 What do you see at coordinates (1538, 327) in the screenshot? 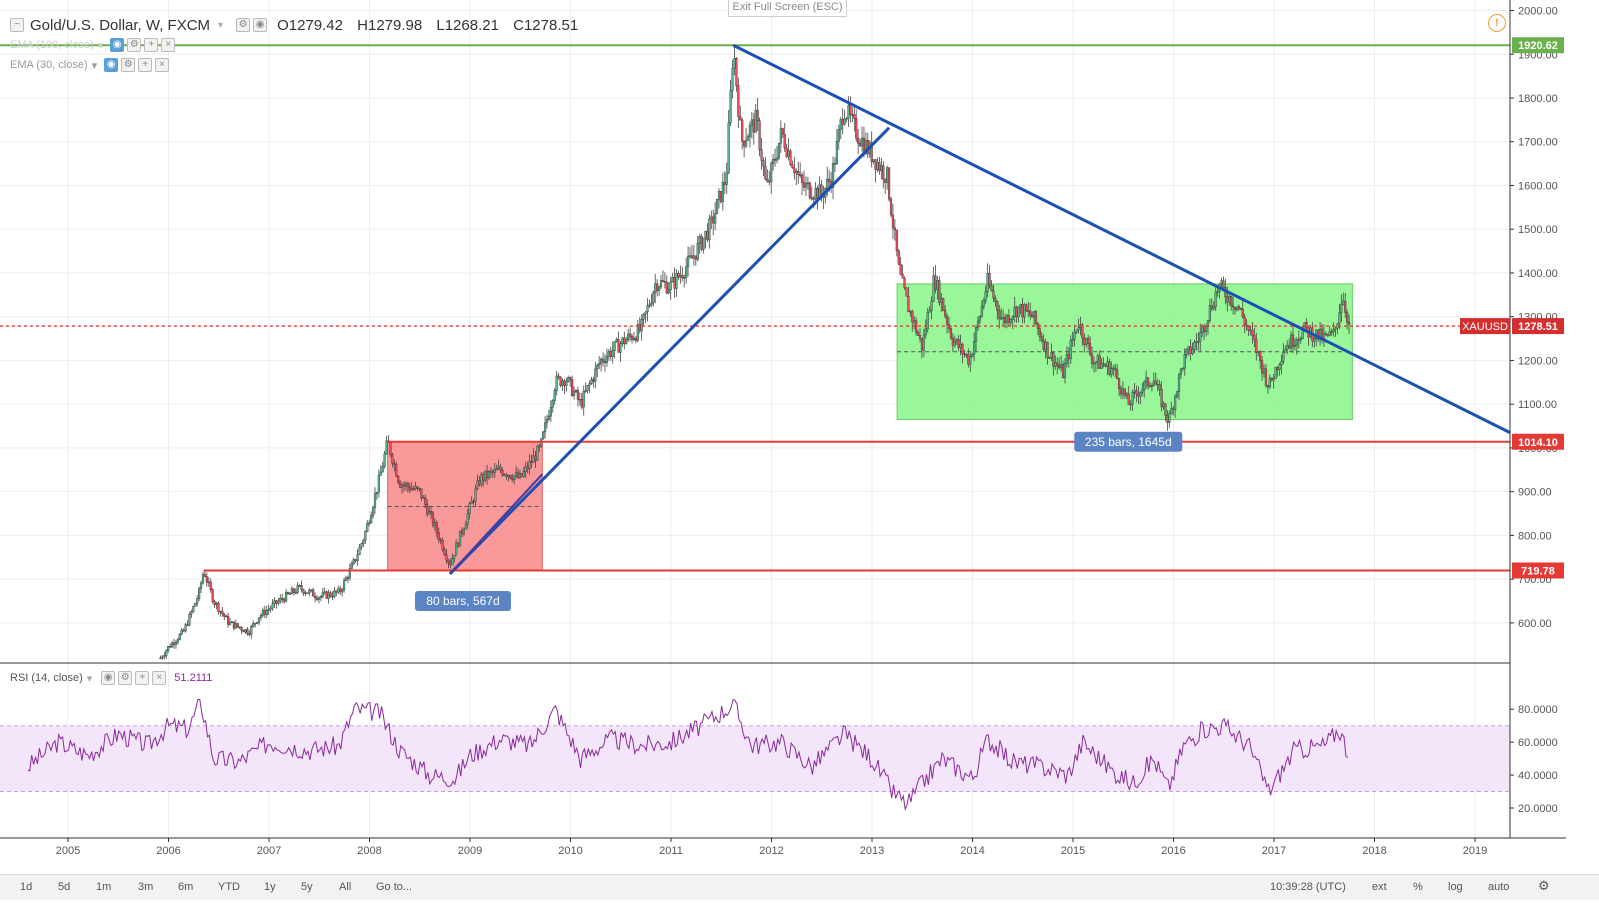
I see `level-tag-last: 1278.51` at bounding box center [1538, 327].